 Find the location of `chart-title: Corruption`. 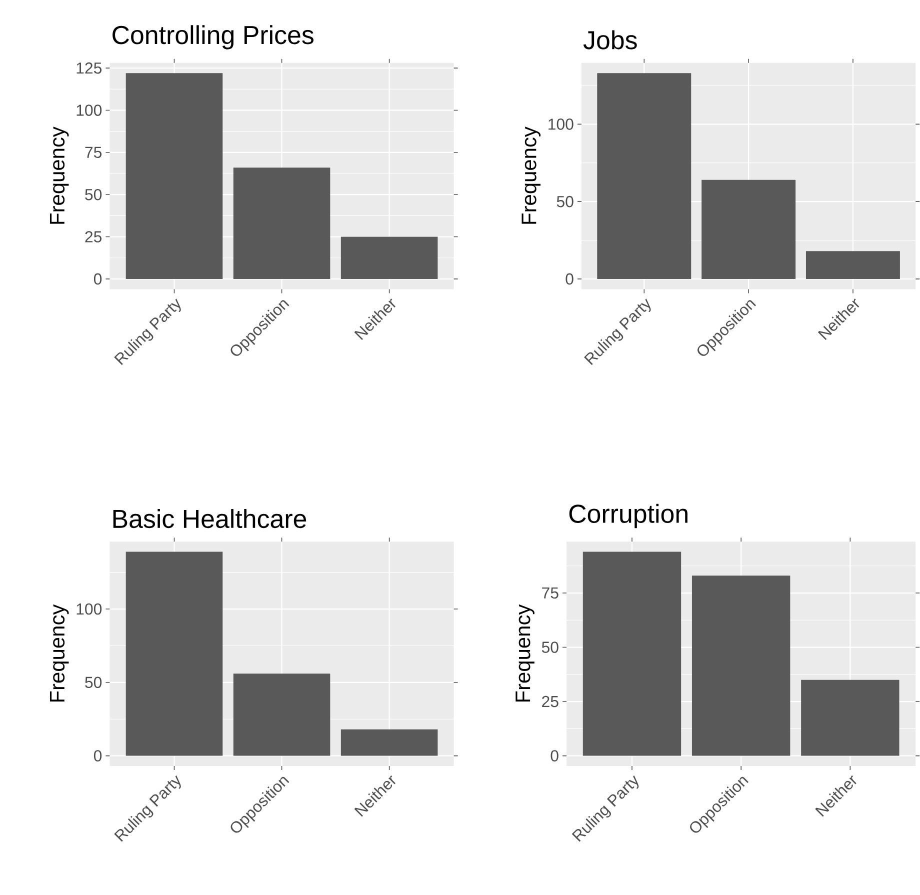

chart-title: Corruption is located at coordinates (628, 516).